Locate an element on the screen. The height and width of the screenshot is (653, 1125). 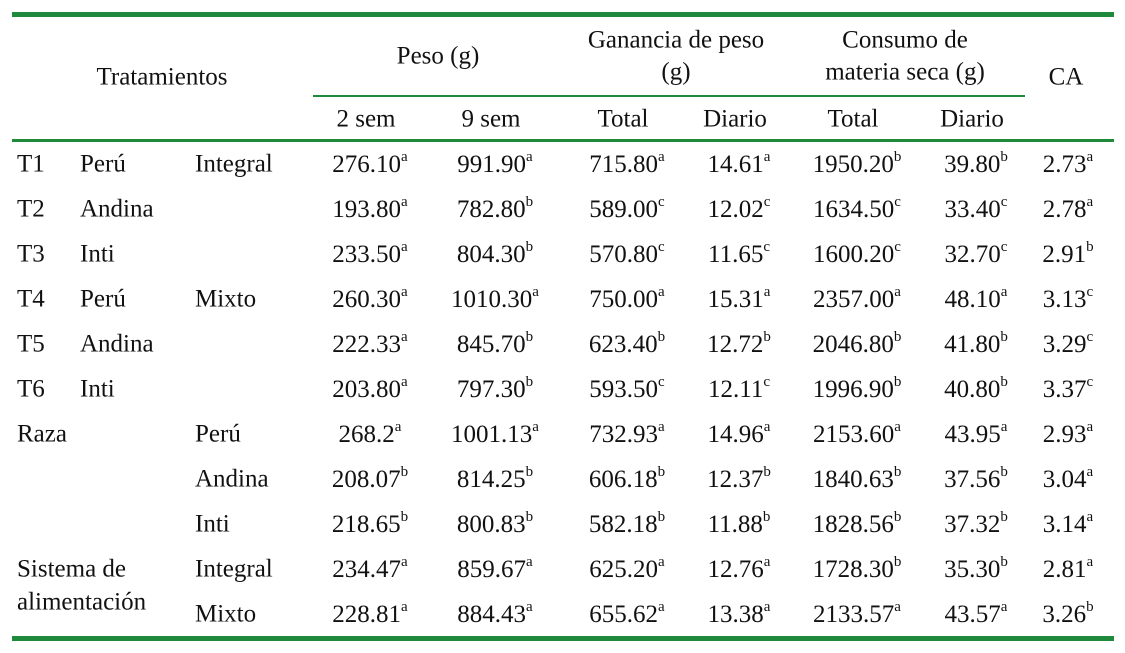
cell: 814.25b is located at coordinates (495, 478).